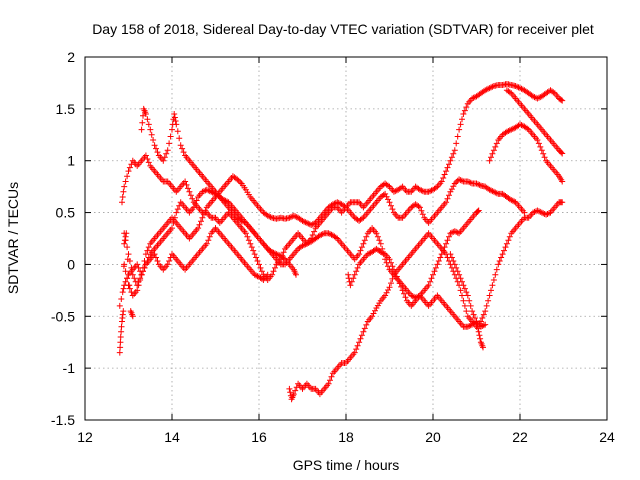  What do you see at coordinates (71, 161) in the screenshot?
I see `y-tick-label: 1` at bounding box center [71, 161].